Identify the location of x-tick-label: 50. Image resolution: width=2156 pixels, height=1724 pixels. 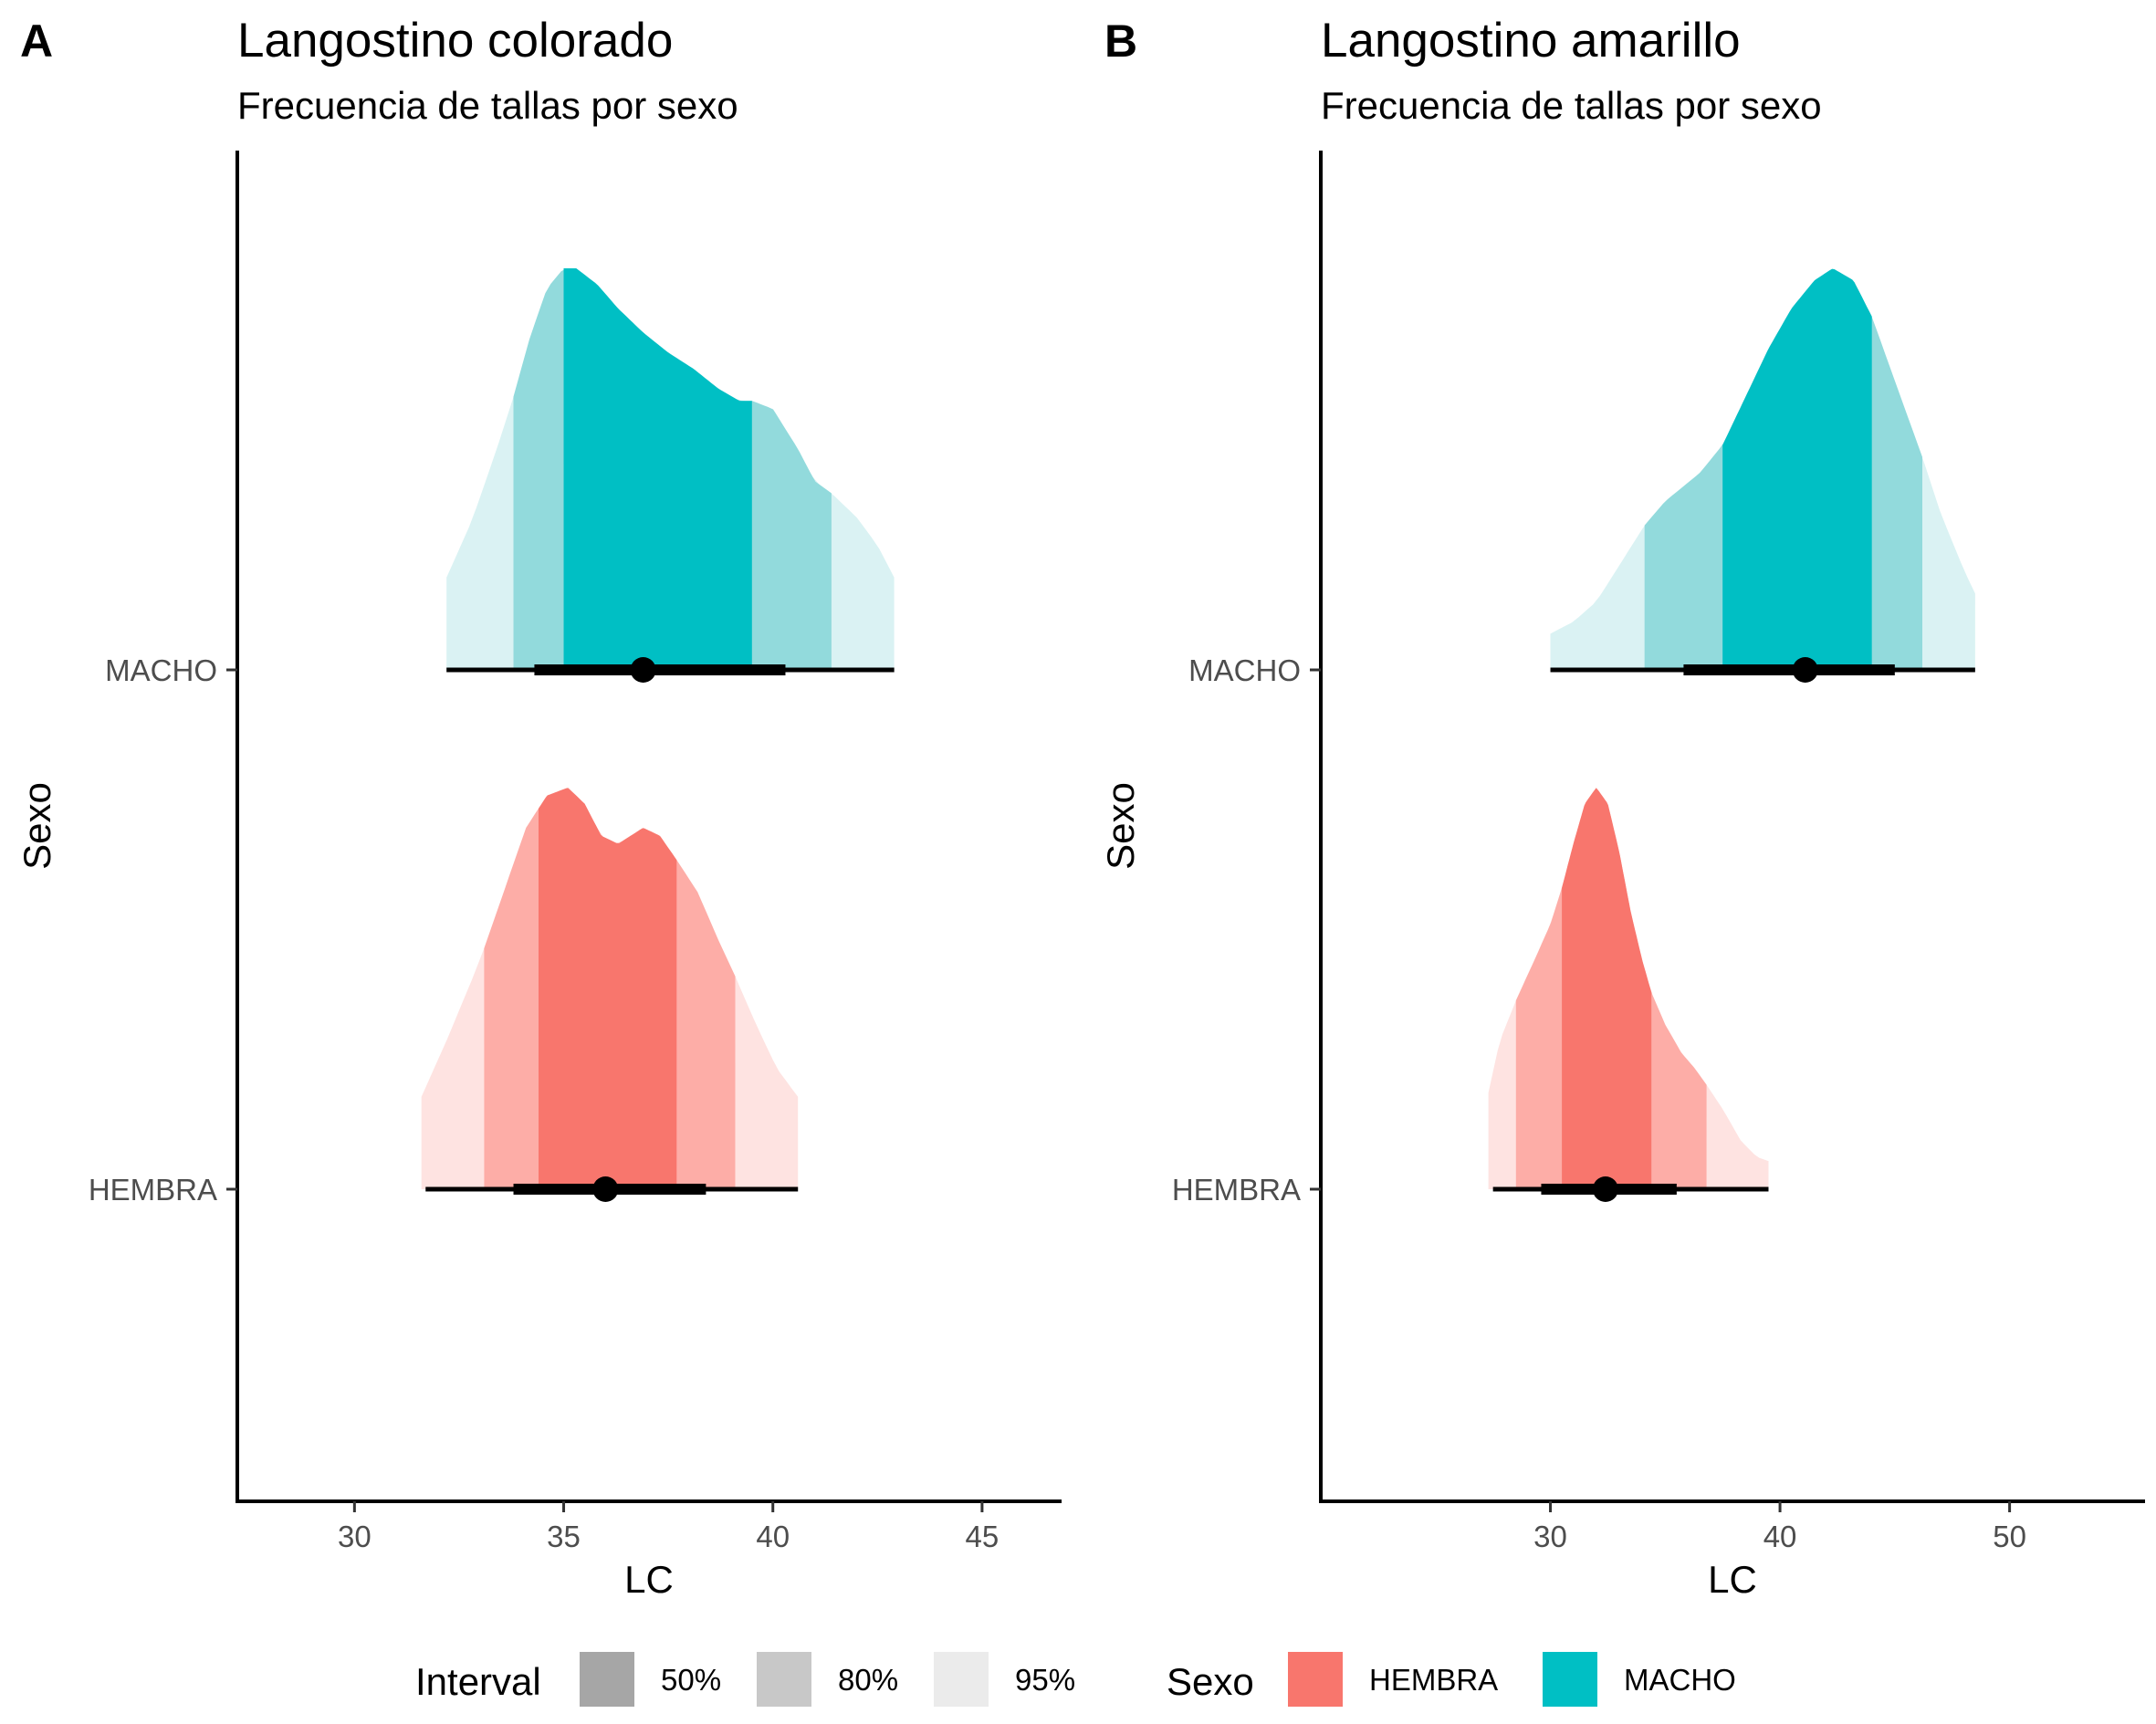
(2009, 1537).